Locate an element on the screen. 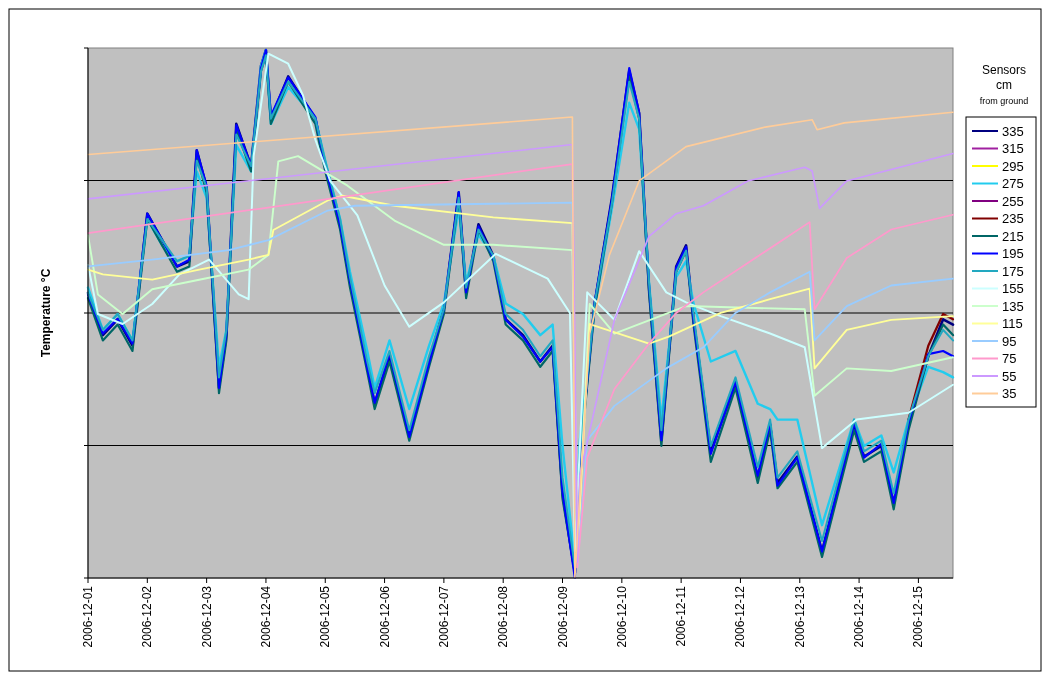 The image size is (1050, 680). x-tick-label: 2006-12-07 is located at coordinates (443, 616).